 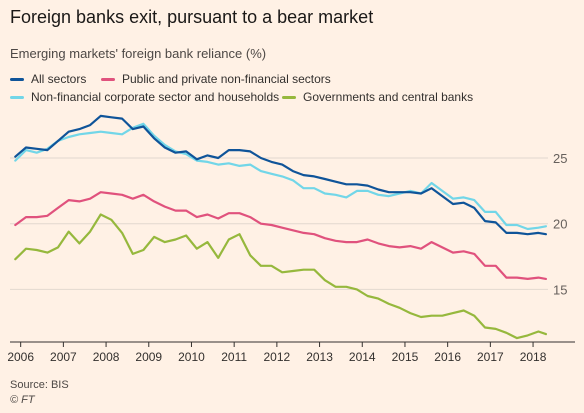 I want to click on x-tick-label-2013: 2013, so click(x=319, y=357).